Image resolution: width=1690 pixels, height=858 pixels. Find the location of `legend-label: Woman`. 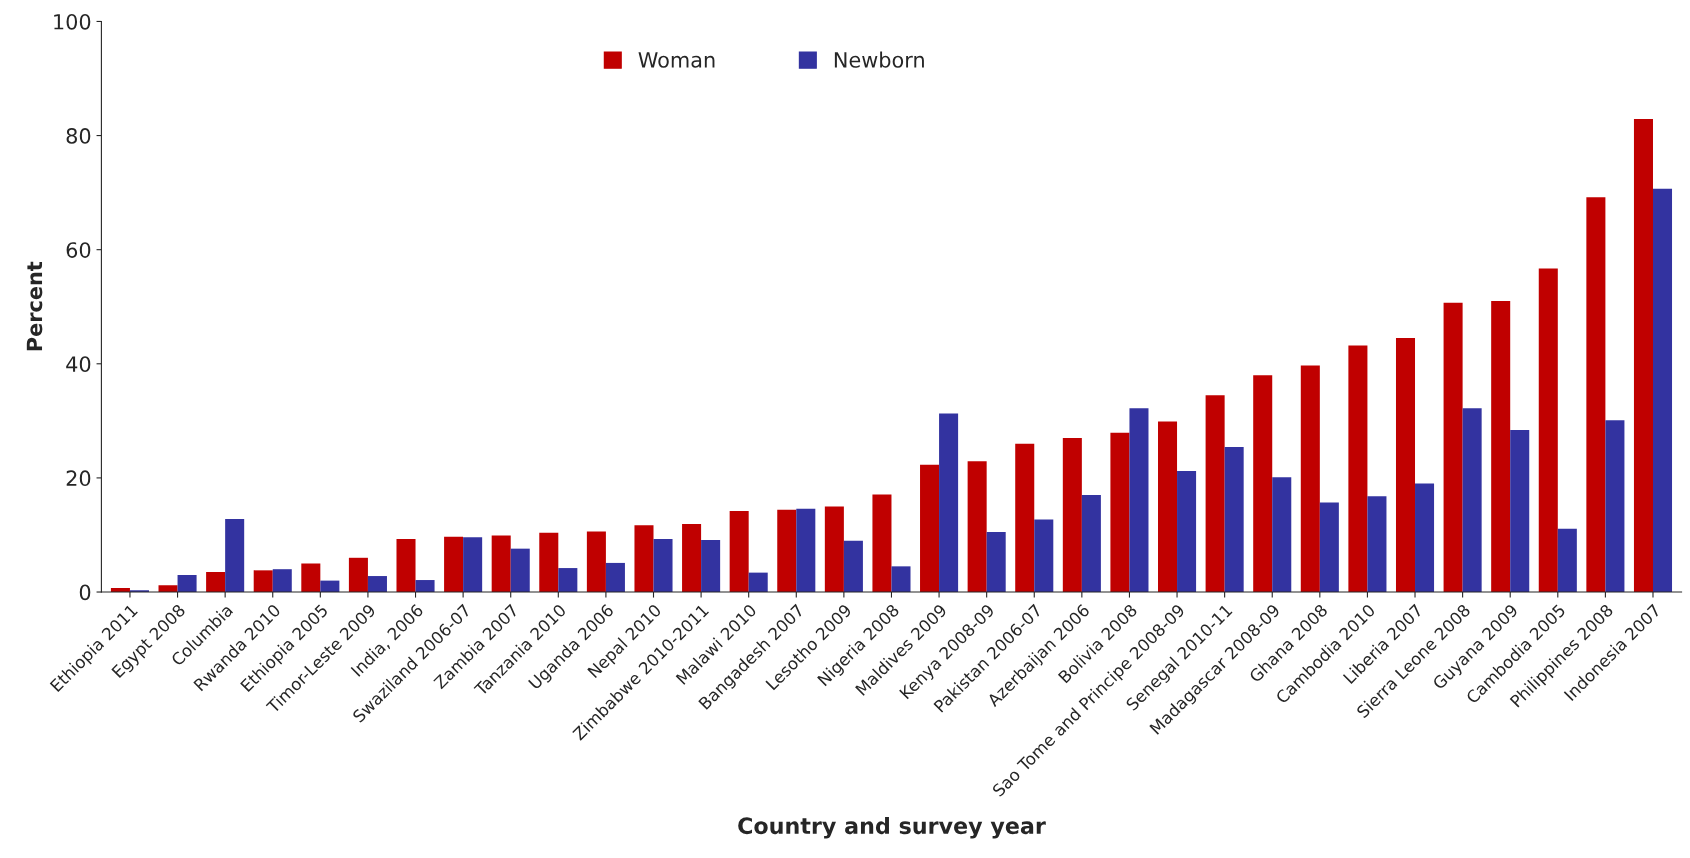

legend-label: Woman is located at coordinates (676, 60).